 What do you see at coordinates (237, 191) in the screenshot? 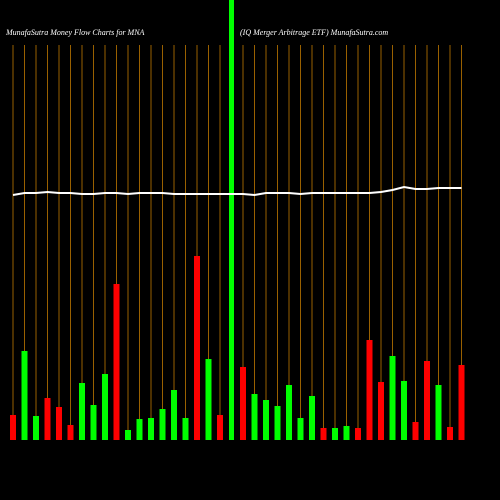
I see `flow-line` at bounding box center [237, 191].